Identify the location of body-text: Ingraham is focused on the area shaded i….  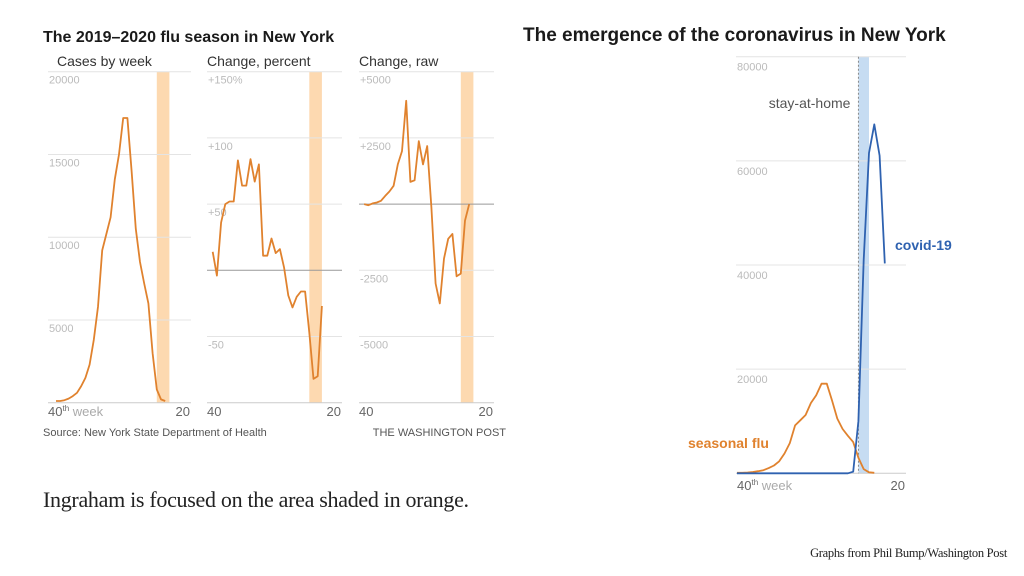
(256, 499).